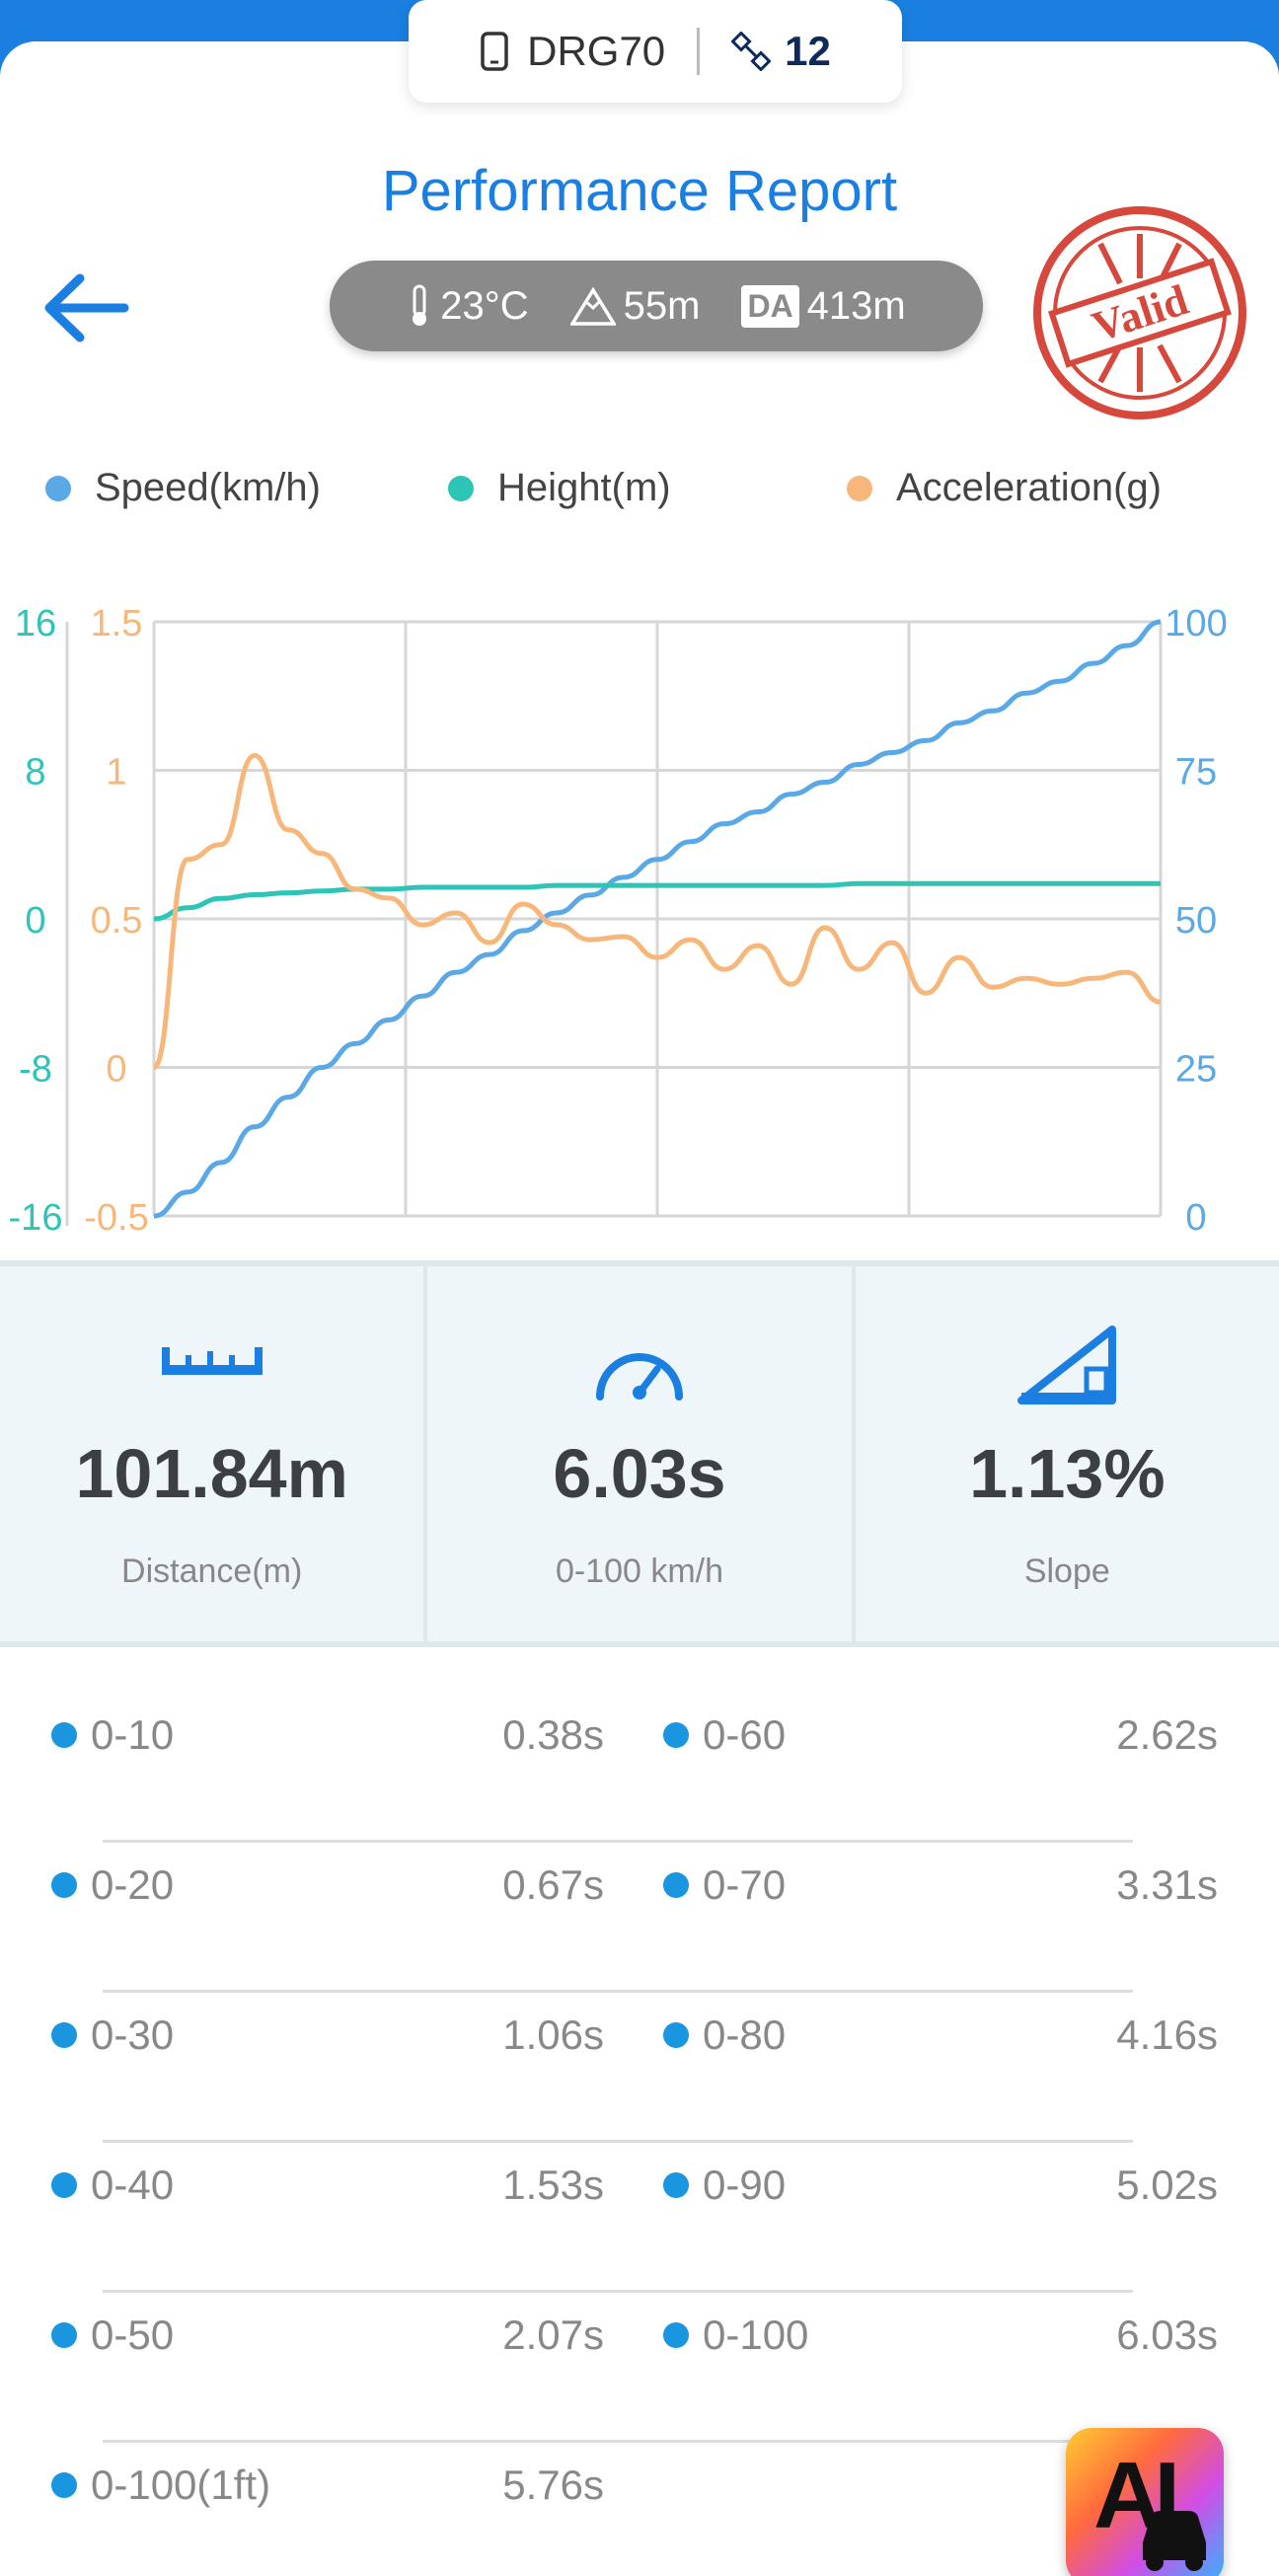 This screenshot has width=1279, height=2576. Describe the element at coordinates (1066, 1571) in the screenshot. I see `slope-label: Slope` at that location.